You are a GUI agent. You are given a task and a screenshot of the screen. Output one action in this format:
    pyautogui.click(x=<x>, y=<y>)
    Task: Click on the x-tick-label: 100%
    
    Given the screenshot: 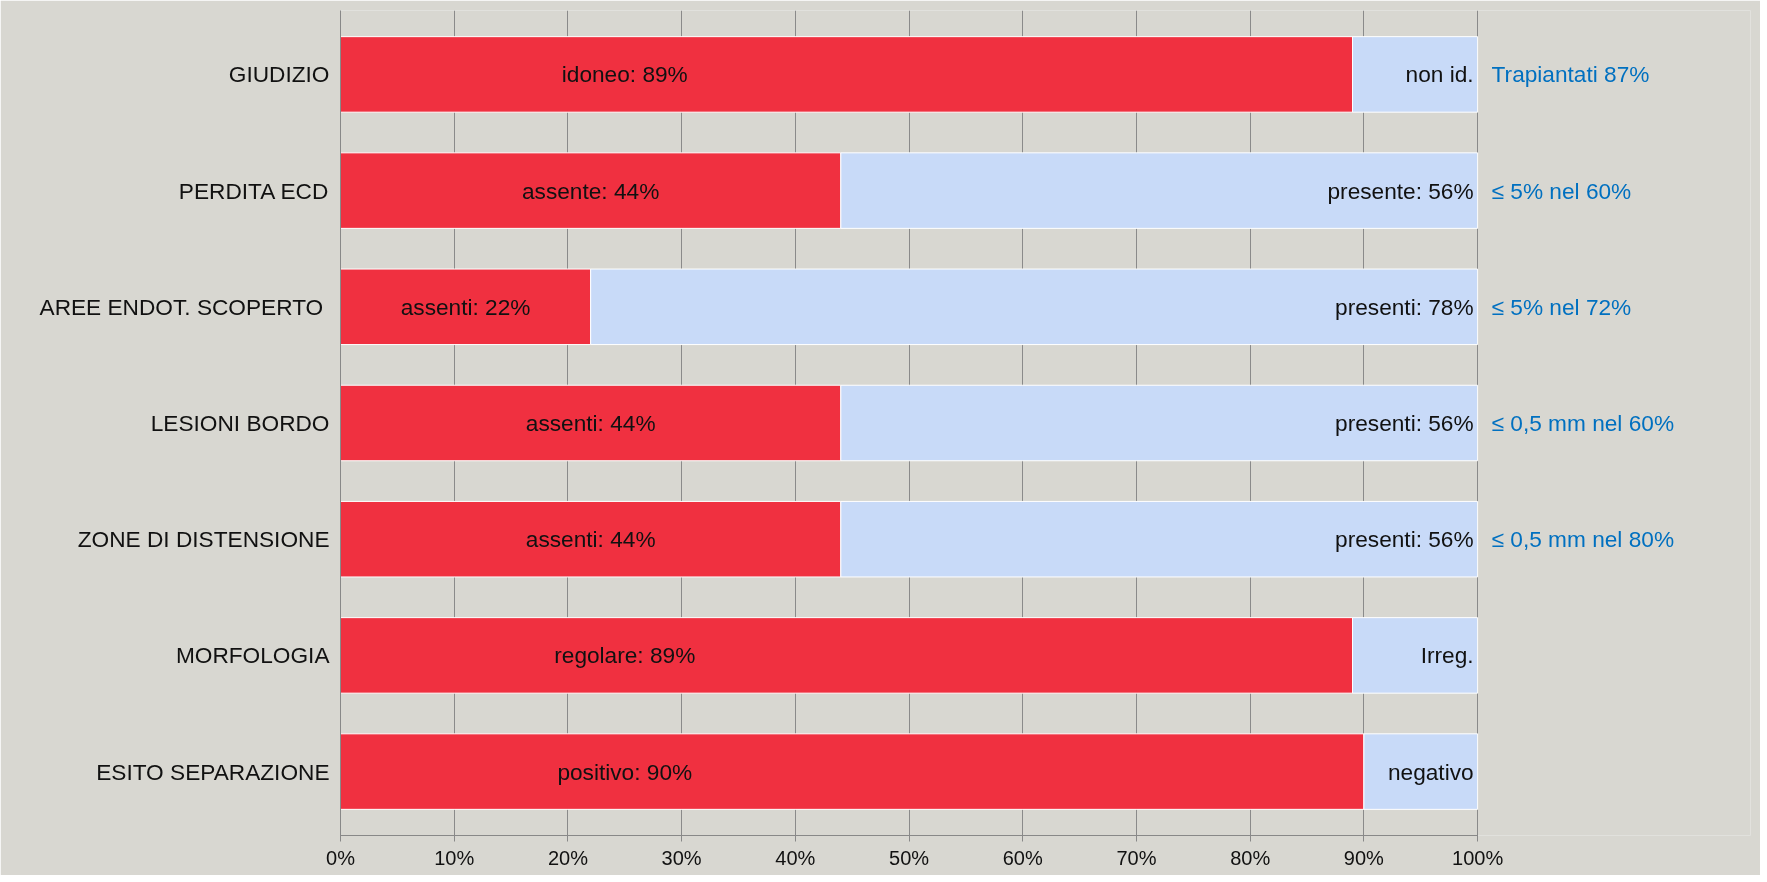 What is the action you would take?
    pyautogui.click(x=1478, y=857)
    